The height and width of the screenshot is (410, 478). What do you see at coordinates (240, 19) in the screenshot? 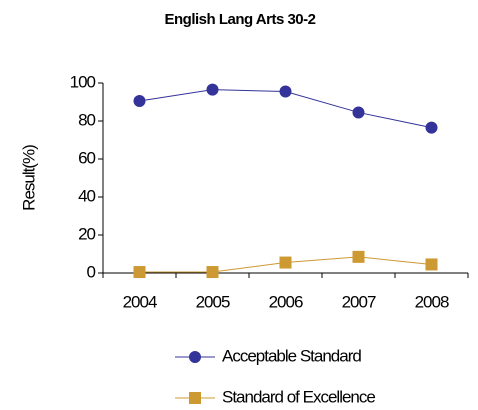
I see `chart-title: English Lang Arts 30-2` at bounding box center [240, 19].